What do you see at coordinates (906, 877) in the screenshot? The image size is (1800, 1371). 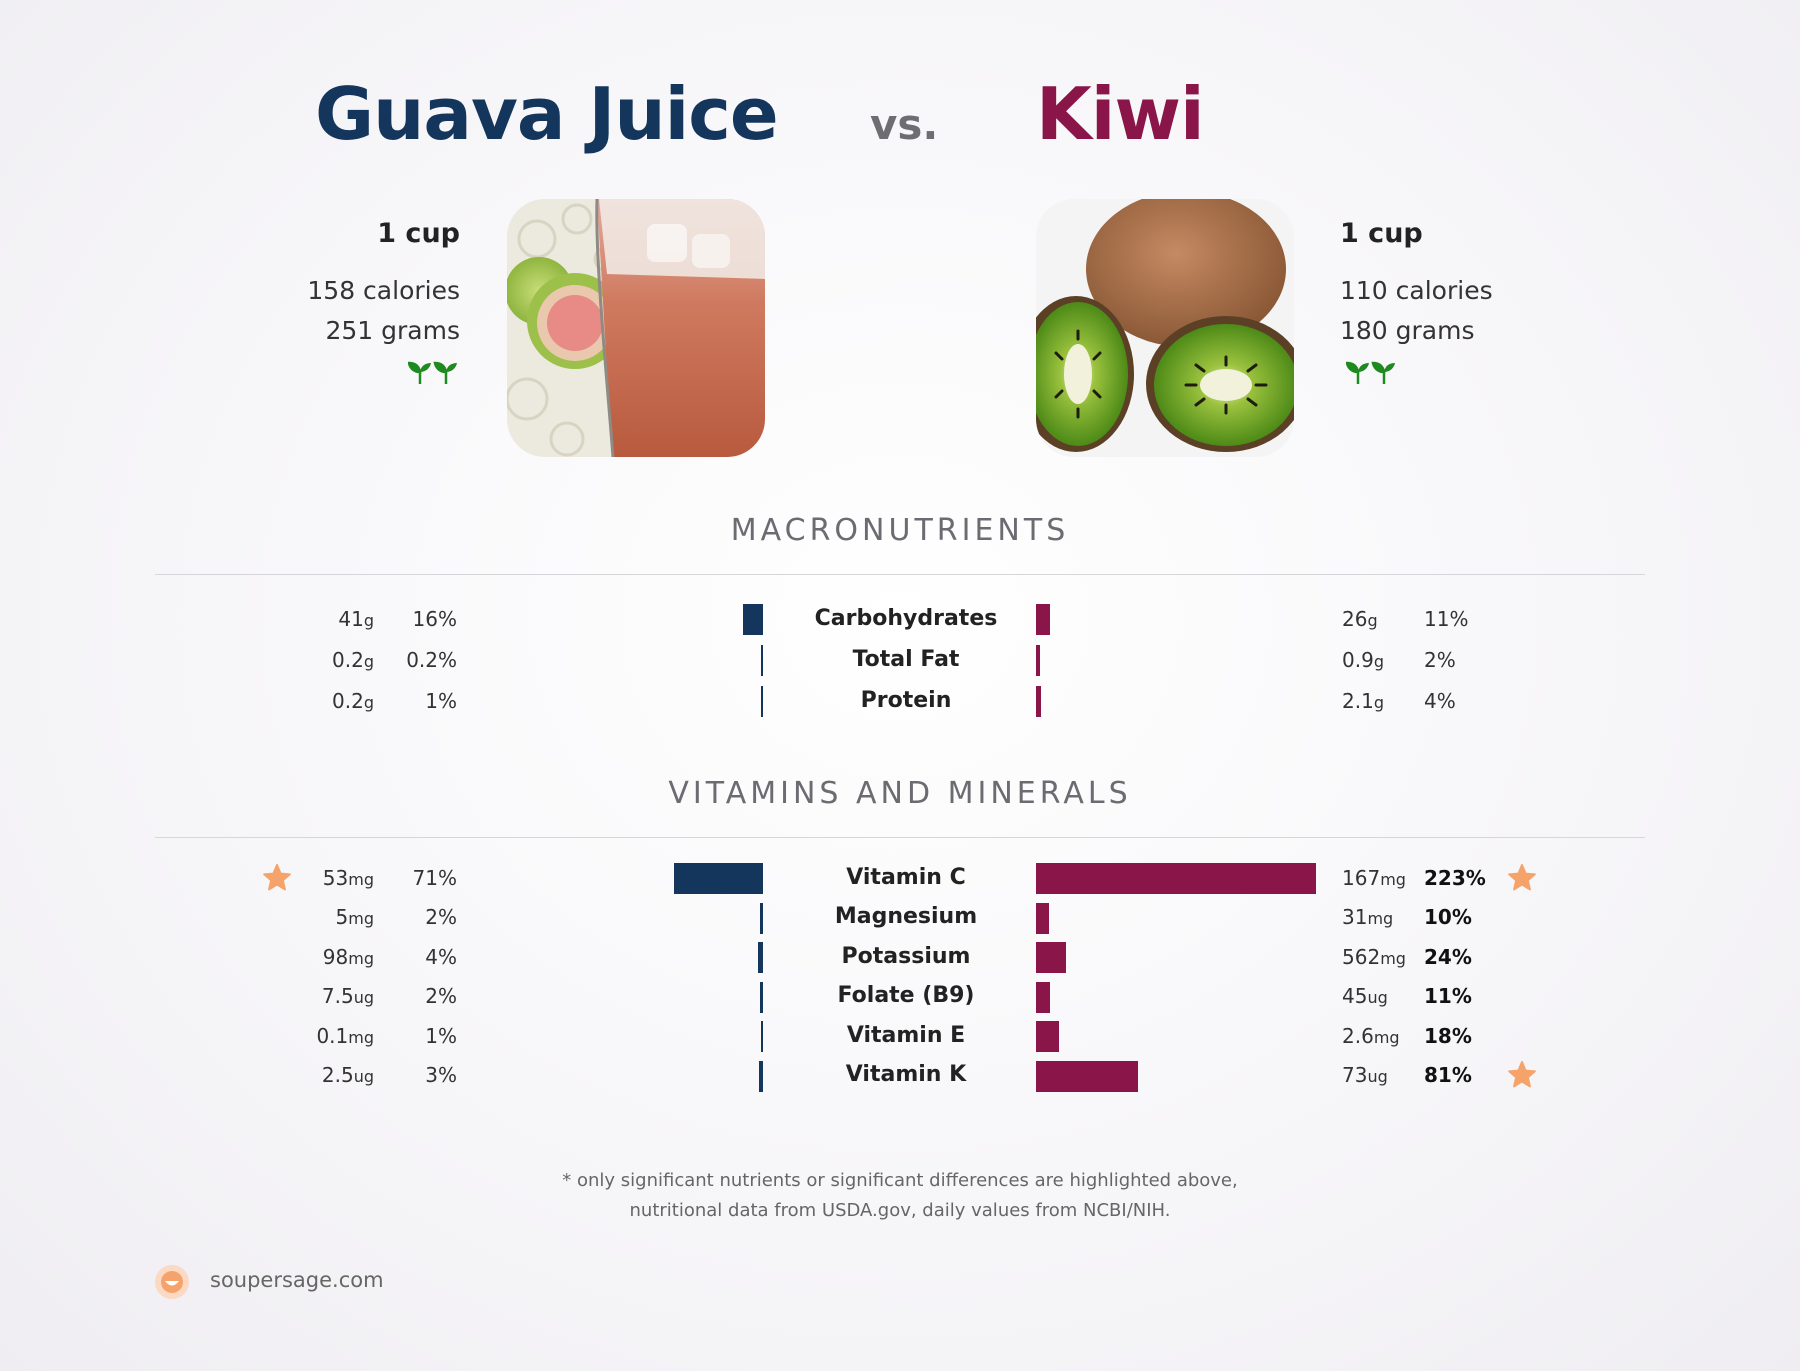 I see `nutrient-name-vitamin-c: Vitamin C` at bounding box center [906, 877].